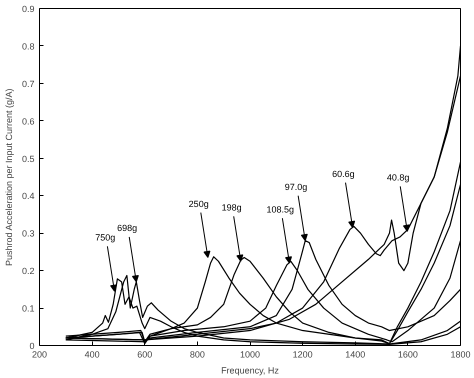  Describe the element at coordinates (92, 355) in the screenshot. I see `x-tick-label: 400` at that location.